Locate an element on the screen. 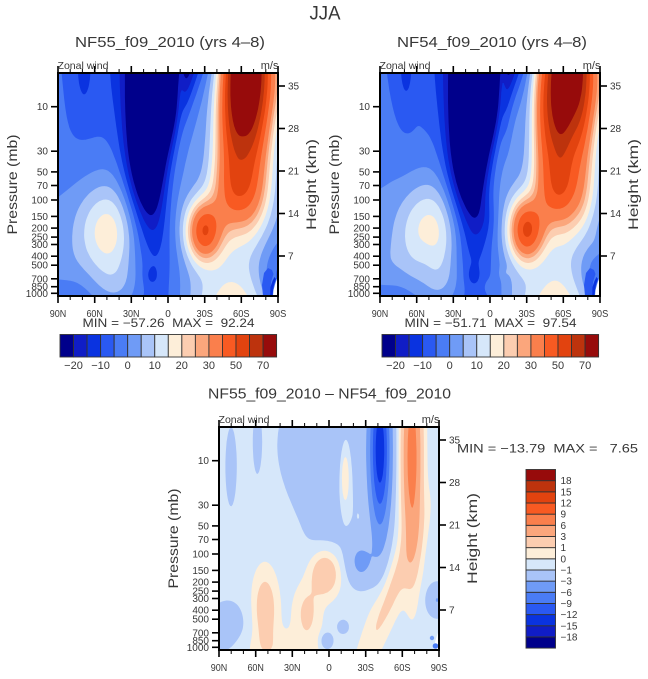 The height and width of the screenshot is (679, 648). svg-text: MIN = −13.79 MAX = 7.65 is located at coordinates (547, 449).